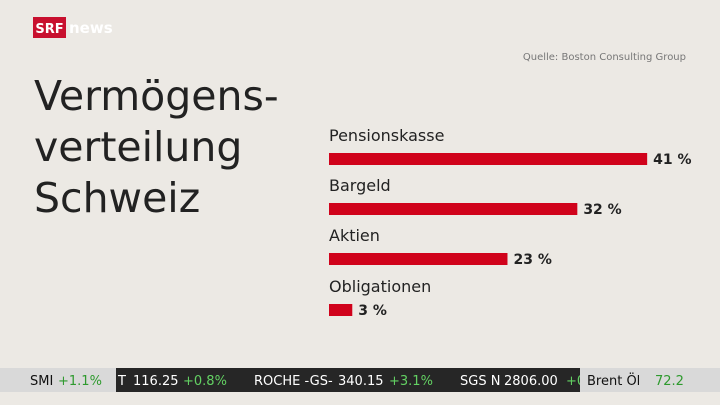  Describe the element at coordinates (380, 286) in the screenshot. I see `category-label: Obligationen` at that location.